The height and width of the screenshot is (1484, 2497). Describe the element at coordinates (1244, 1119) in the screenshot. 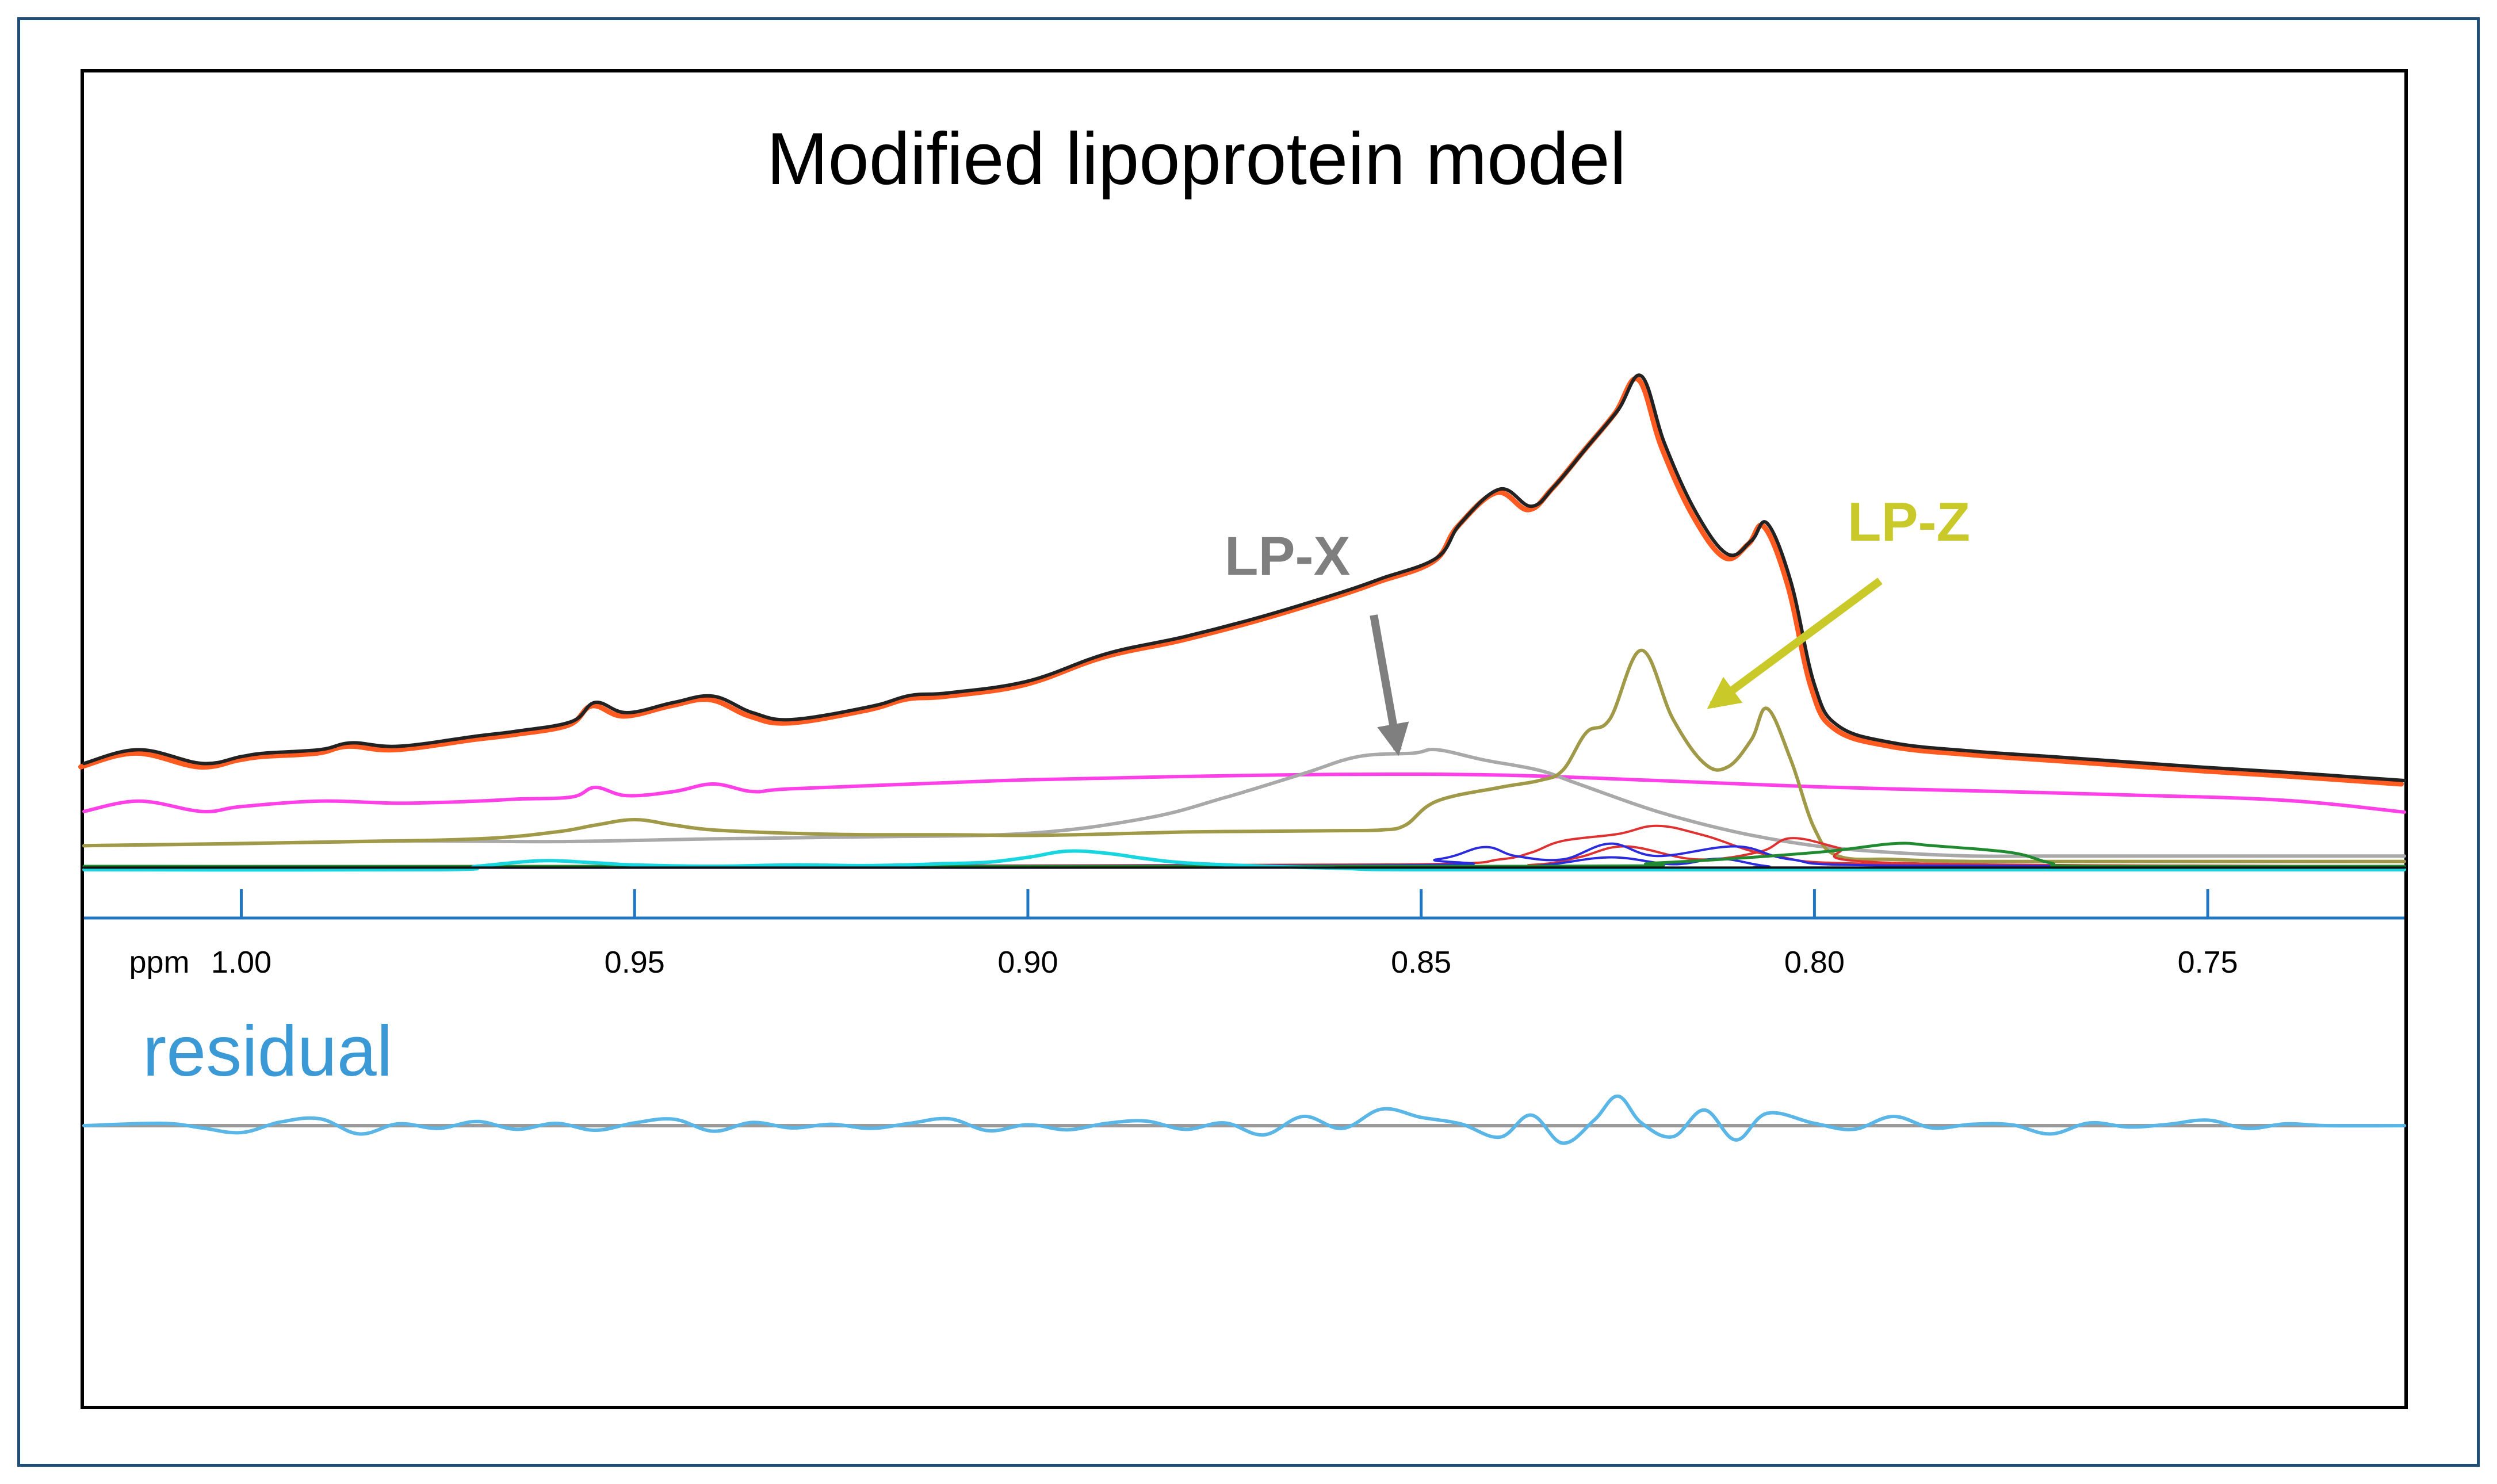

I see `series-residual` at that location.